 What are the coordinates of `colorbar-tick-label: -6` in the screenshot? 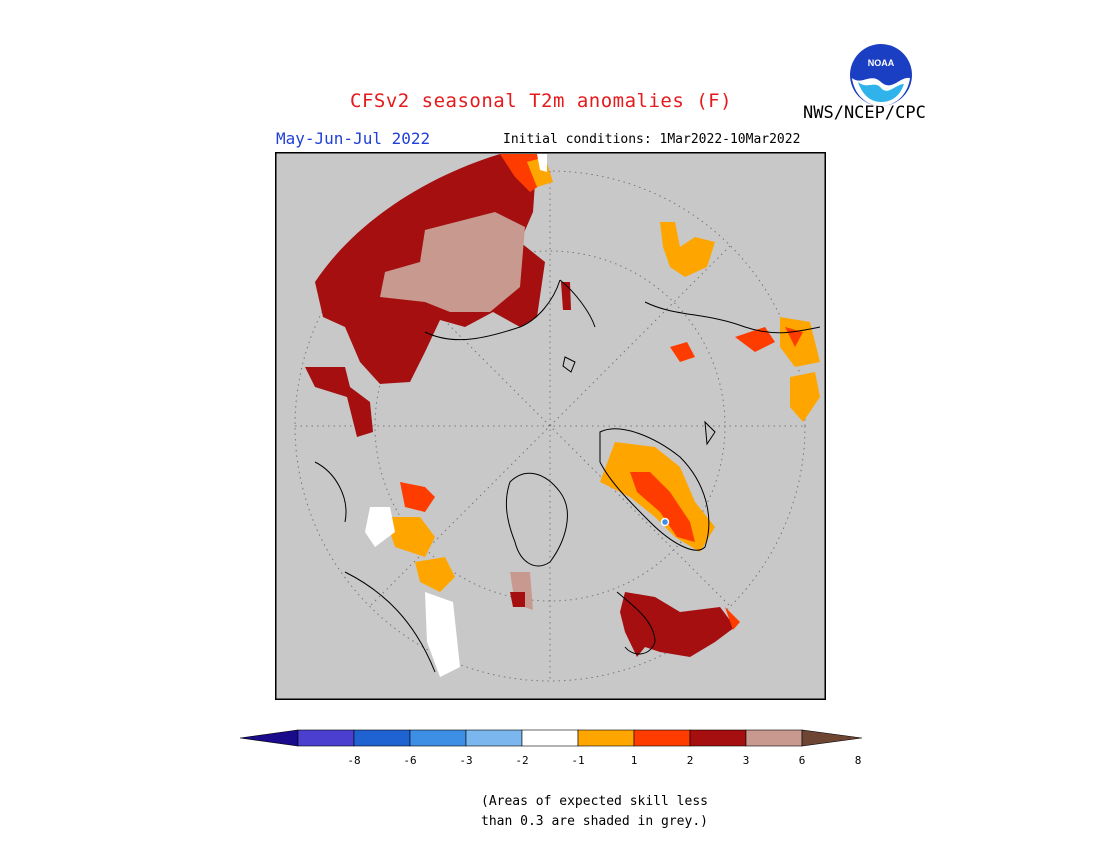 It's located at (410, 760).